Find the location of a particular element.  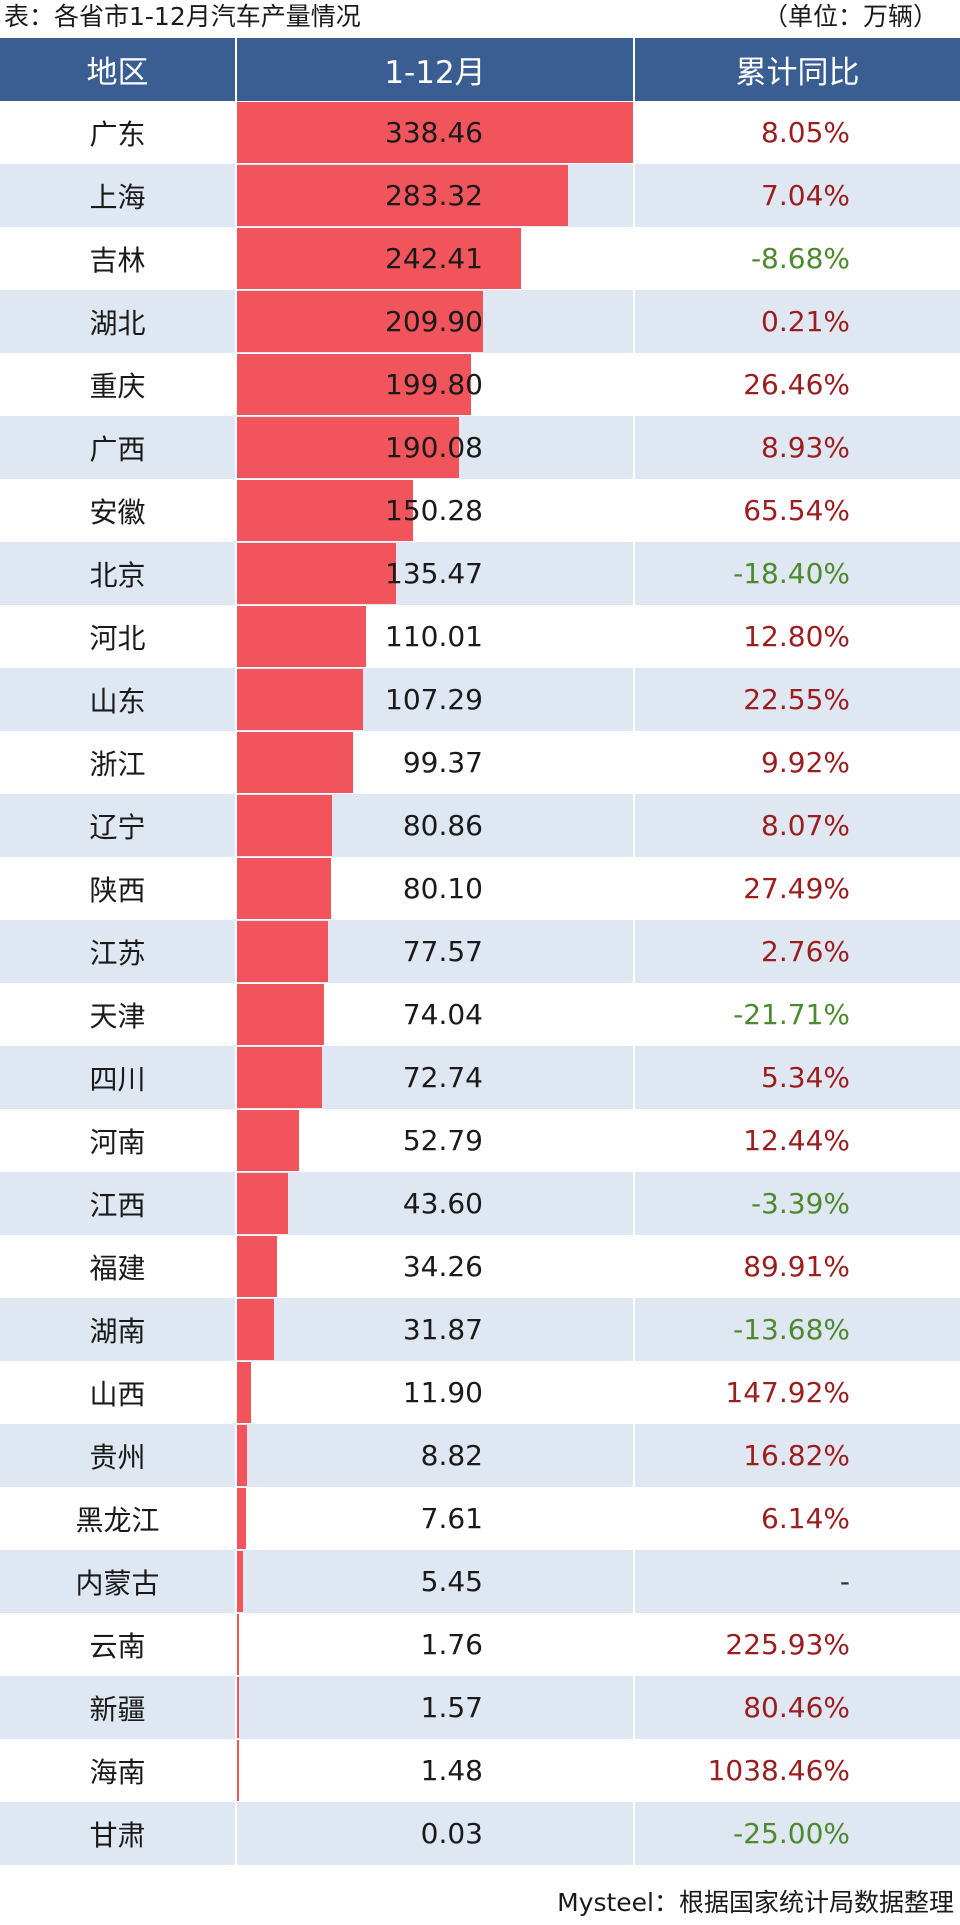

value-cell: 242.41 is located at coordinates (435, 258).